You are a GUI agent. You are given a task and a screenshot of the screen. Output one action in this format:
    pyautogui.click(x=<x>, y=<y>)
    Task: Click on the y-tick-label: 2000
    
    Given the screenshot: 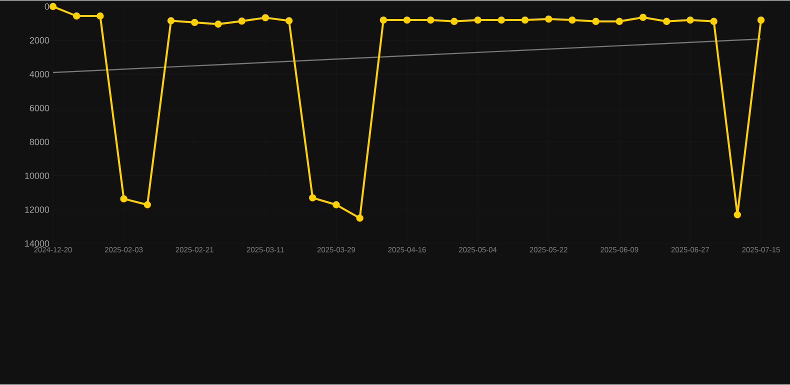 What is the action you would take?
    pyautogui.click(x=40, y=40)
    